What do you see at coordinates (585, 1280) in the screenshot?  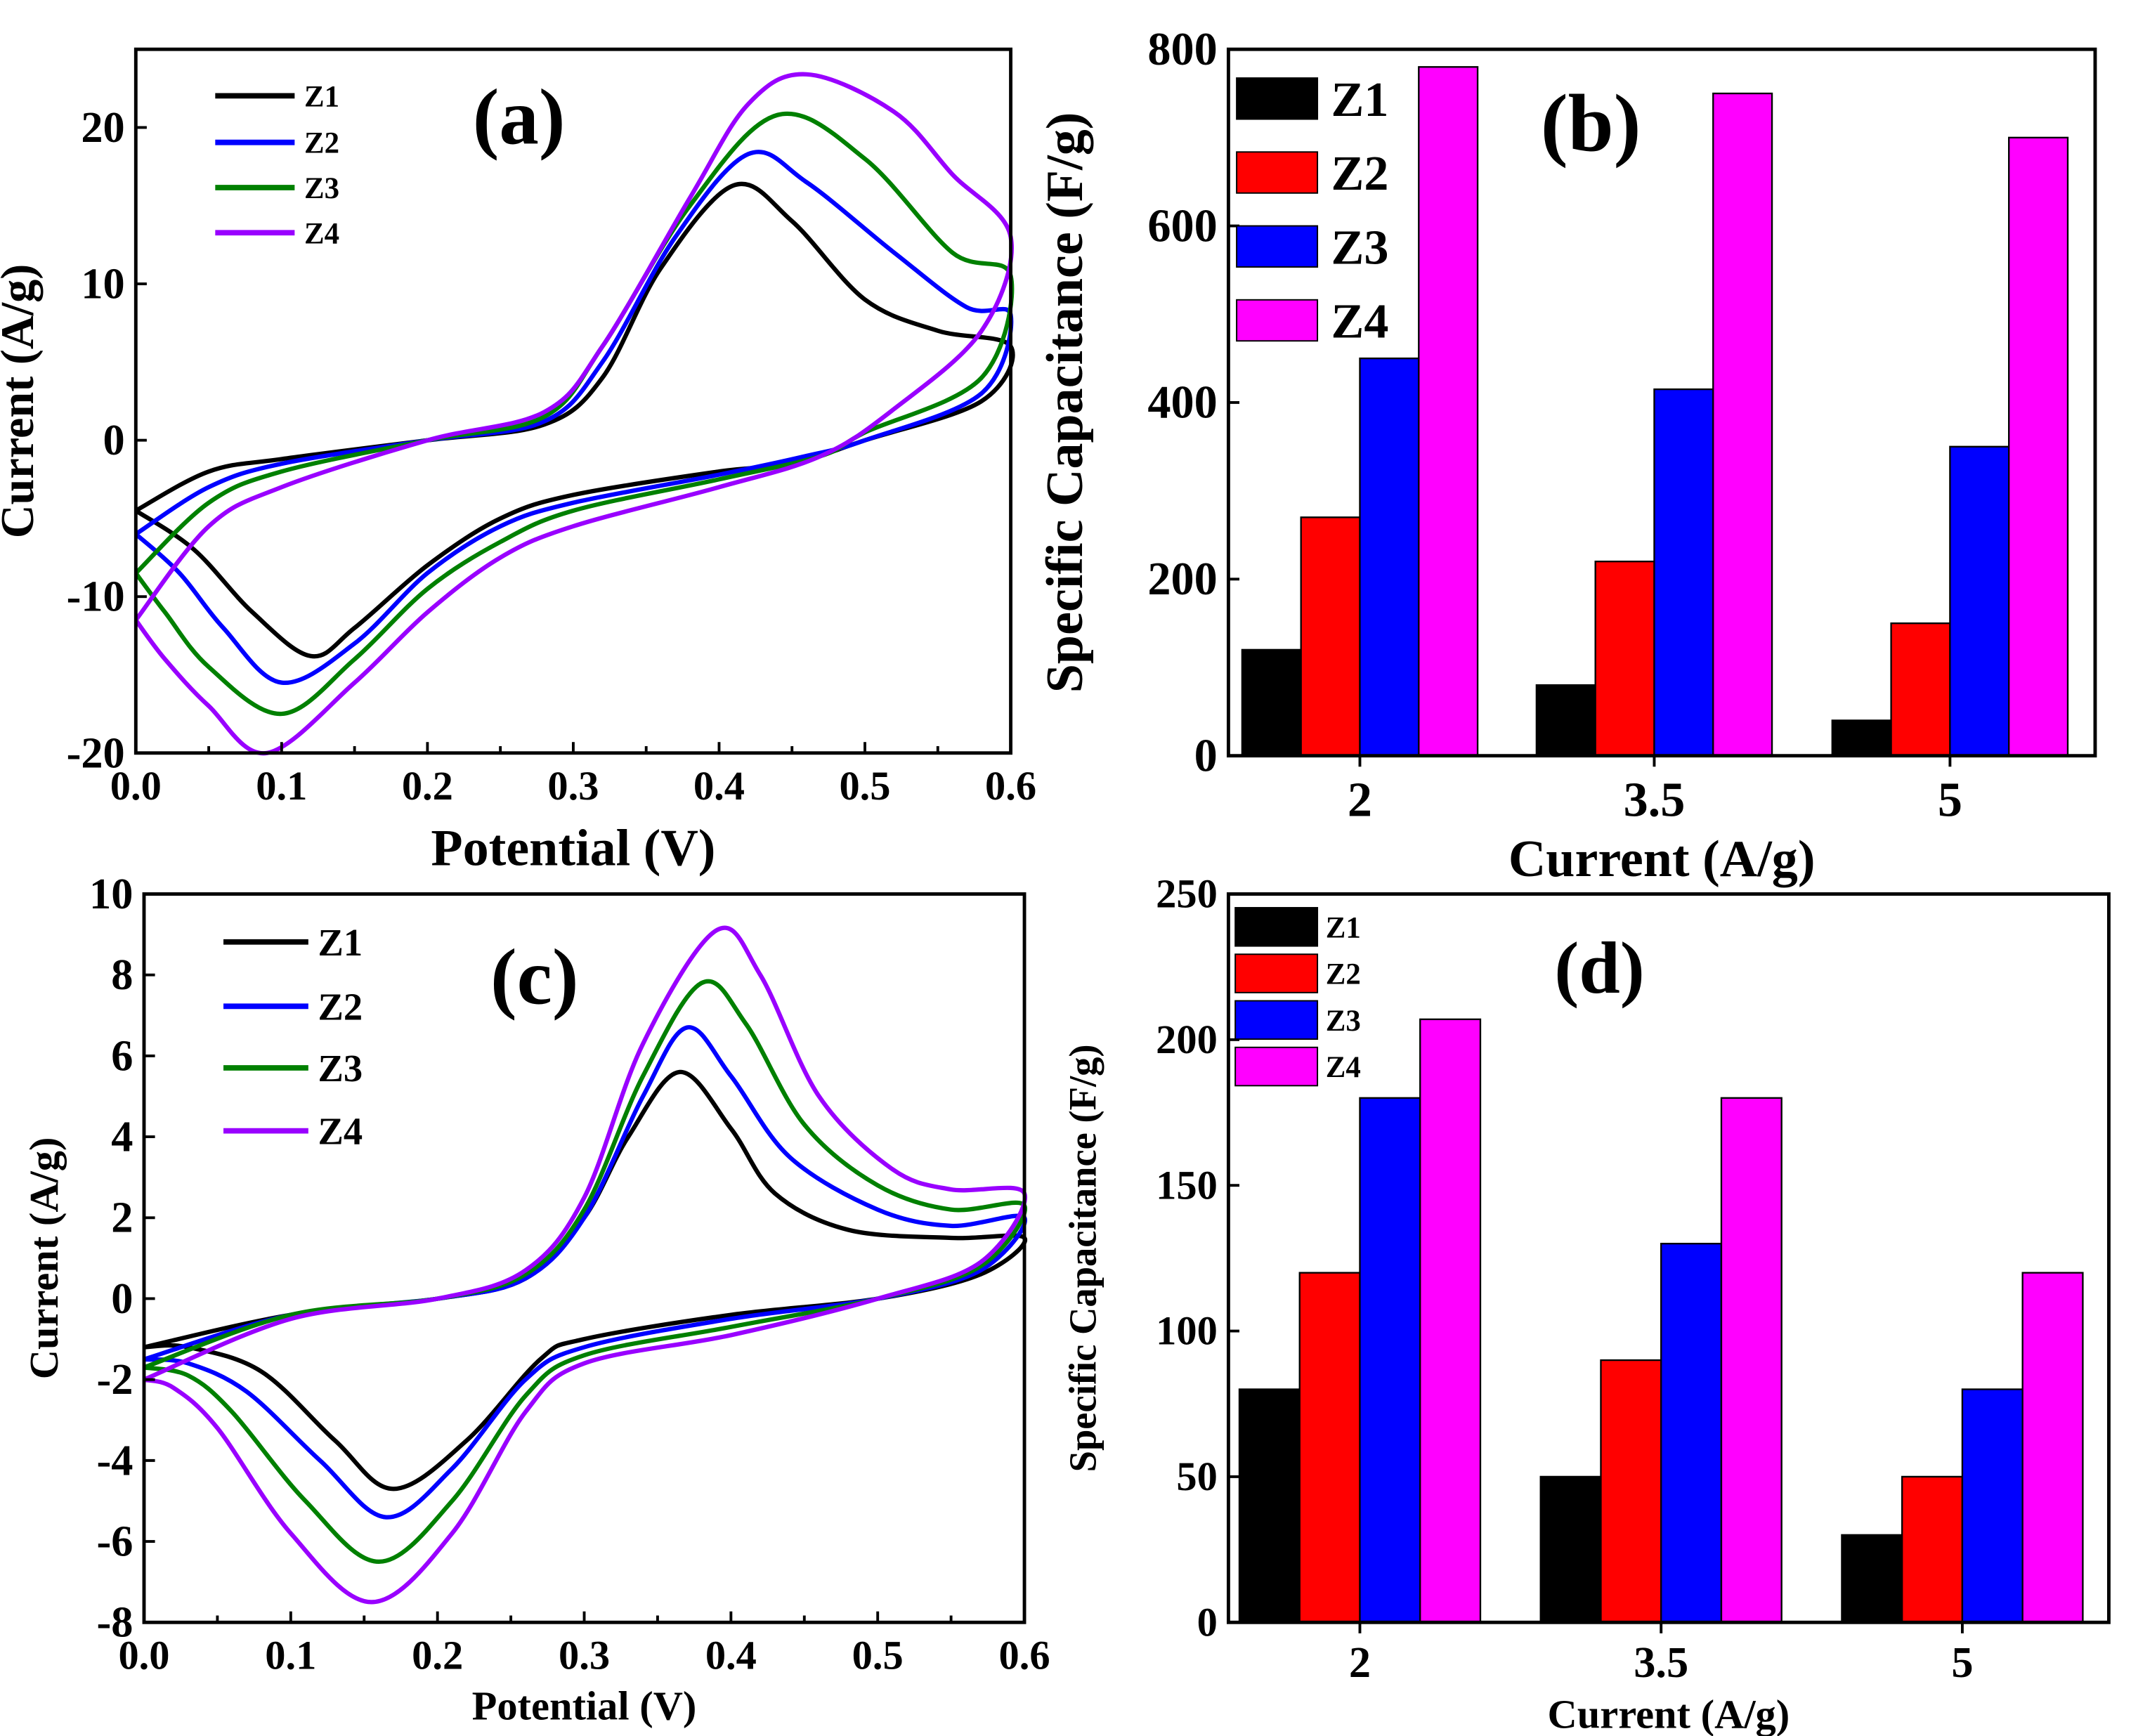 I see `series-line-z1` at bounding box center [585, 1280].